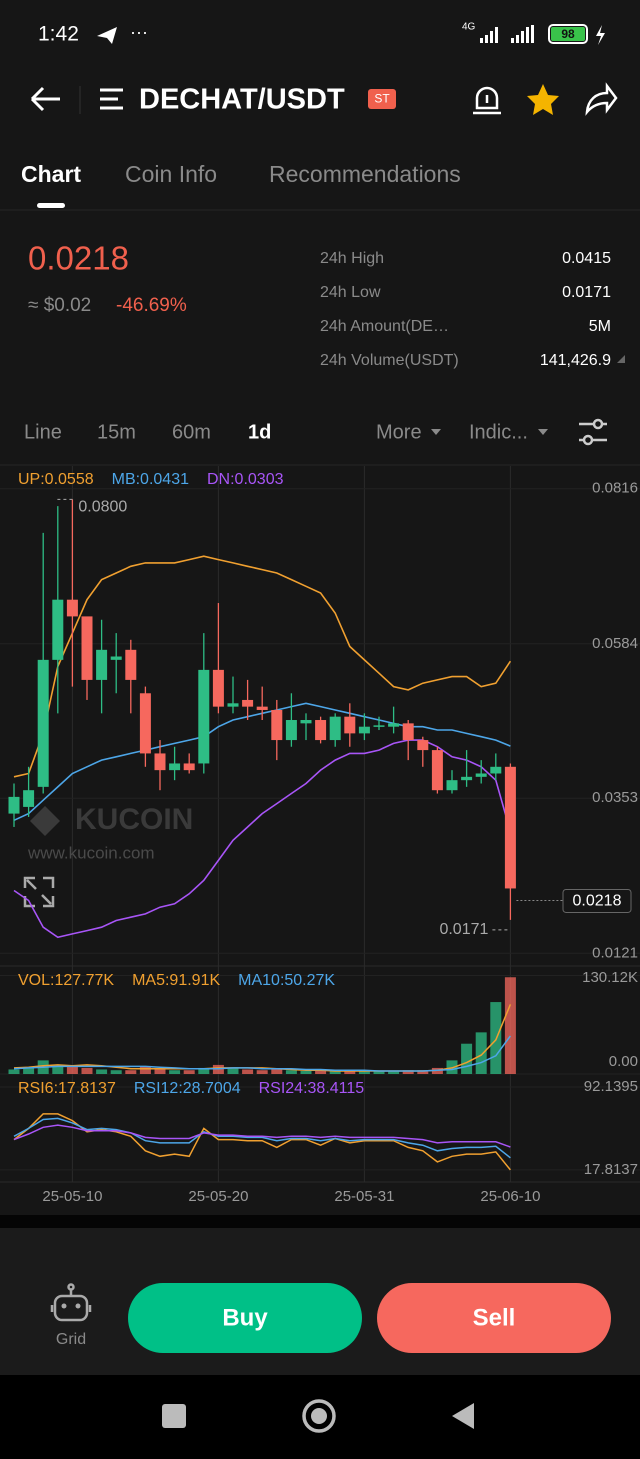 This screenshot has width=640, height=1459. What do you see at coordinates (259, 432) in the screenshot?
I see `interval: 1d` at bounding box center [259, 432].